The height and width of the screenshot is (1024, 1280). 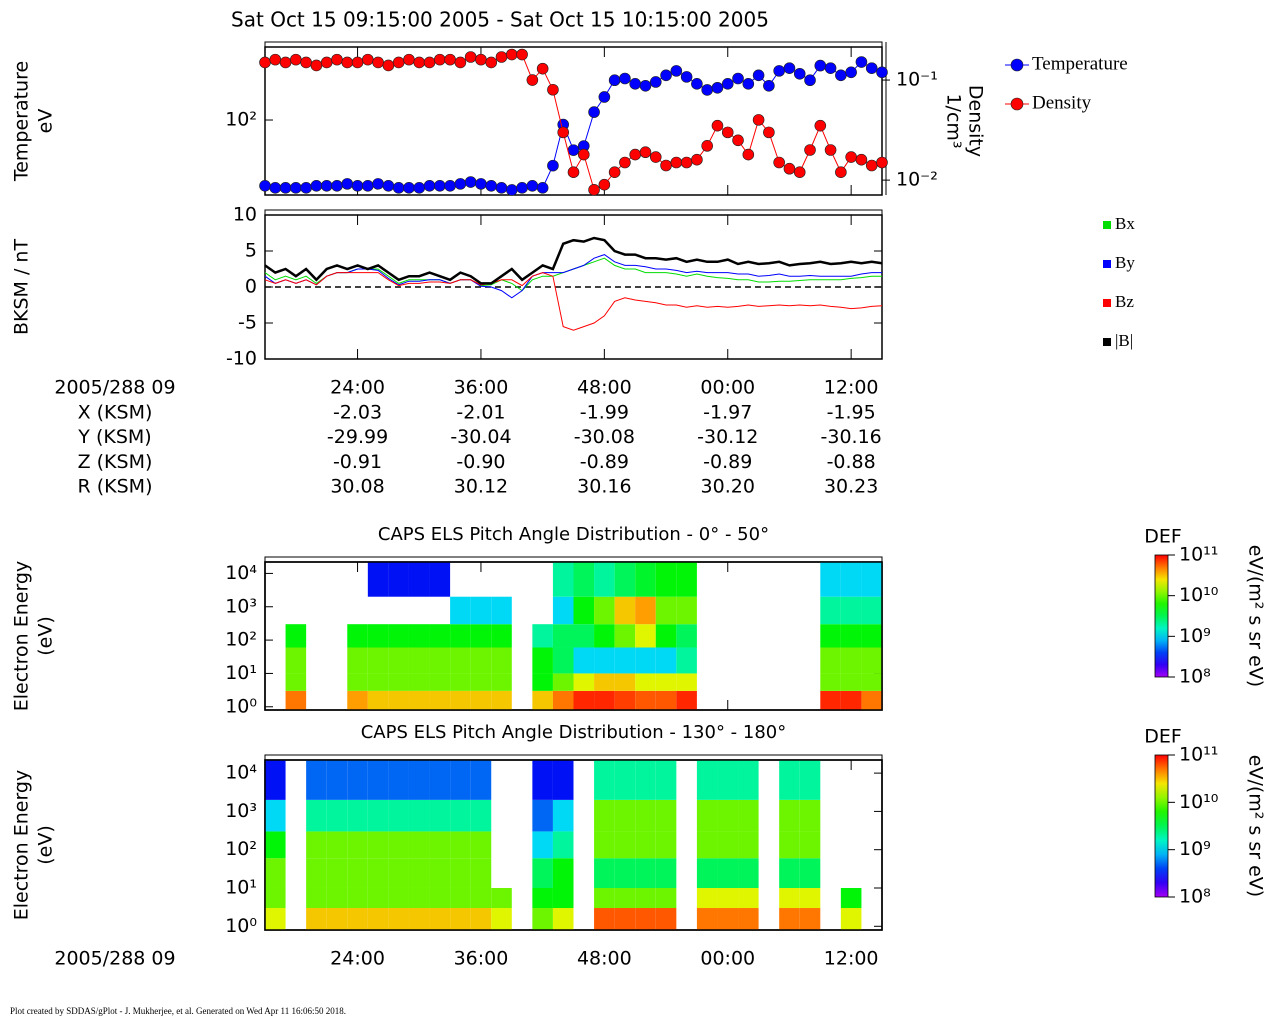 I want to click on legend-label: |B|, so click(x=1124, y=340).